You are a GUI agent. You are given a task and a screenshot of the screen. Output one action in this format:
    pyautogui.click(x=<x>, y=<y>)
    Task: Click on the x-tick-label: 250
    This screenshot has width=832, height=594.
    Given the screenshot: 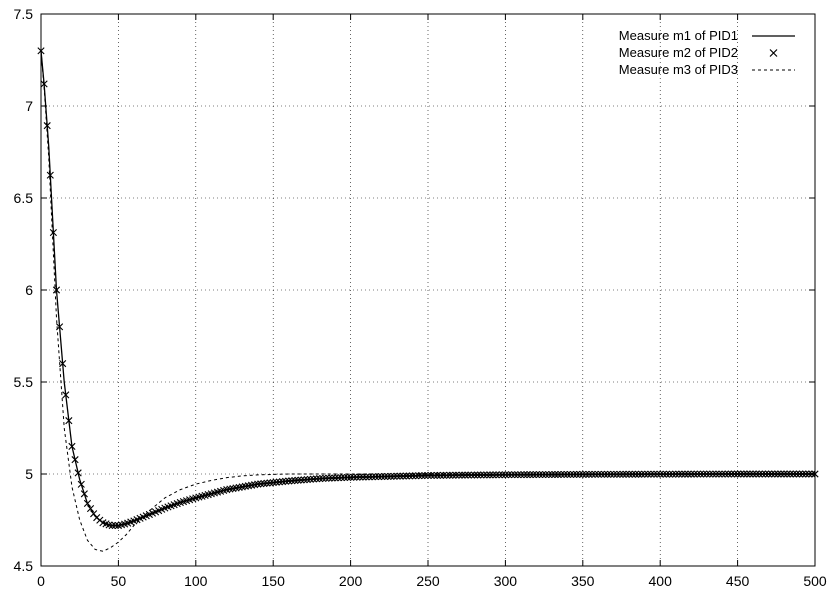 What is the action you would take?
    pyautogui.click(x=428, y=581)
    